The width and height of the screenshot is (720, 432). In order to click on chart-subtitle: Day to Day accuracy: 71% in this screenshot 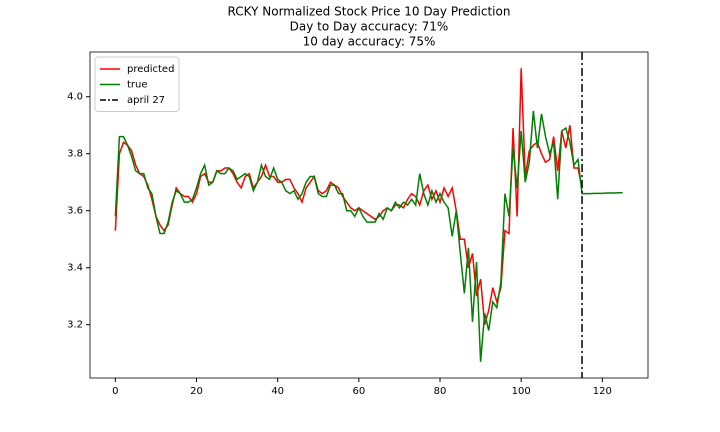, I will do `click(369, 27)`.